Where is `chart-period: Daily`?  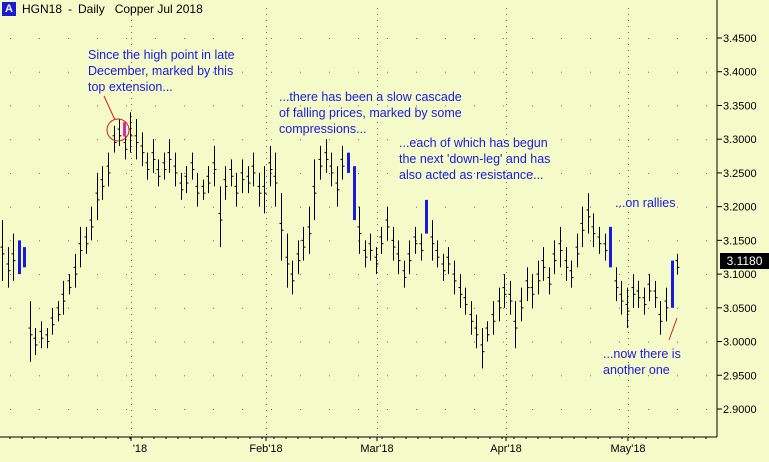
chart-period: Daily is located at coordinates (91, 9).